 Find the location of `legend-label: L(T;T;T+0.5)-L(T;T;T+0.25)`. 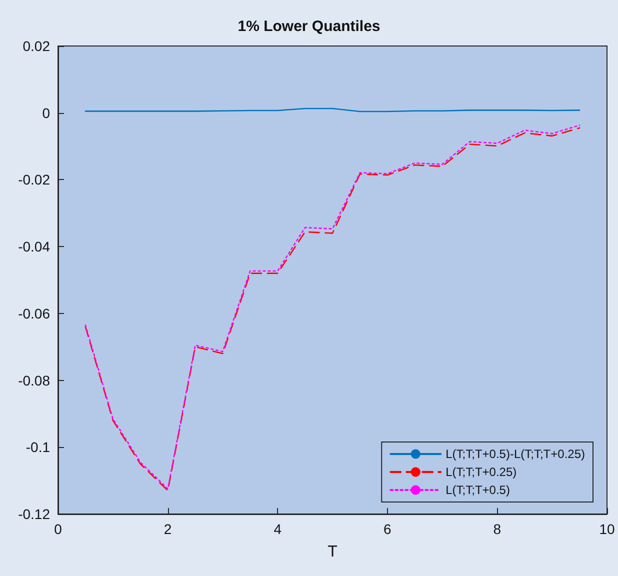

legend-label: L(T;T;T+0.5)-L(T;T;T+0.25) is located at coordinates (516, 454).